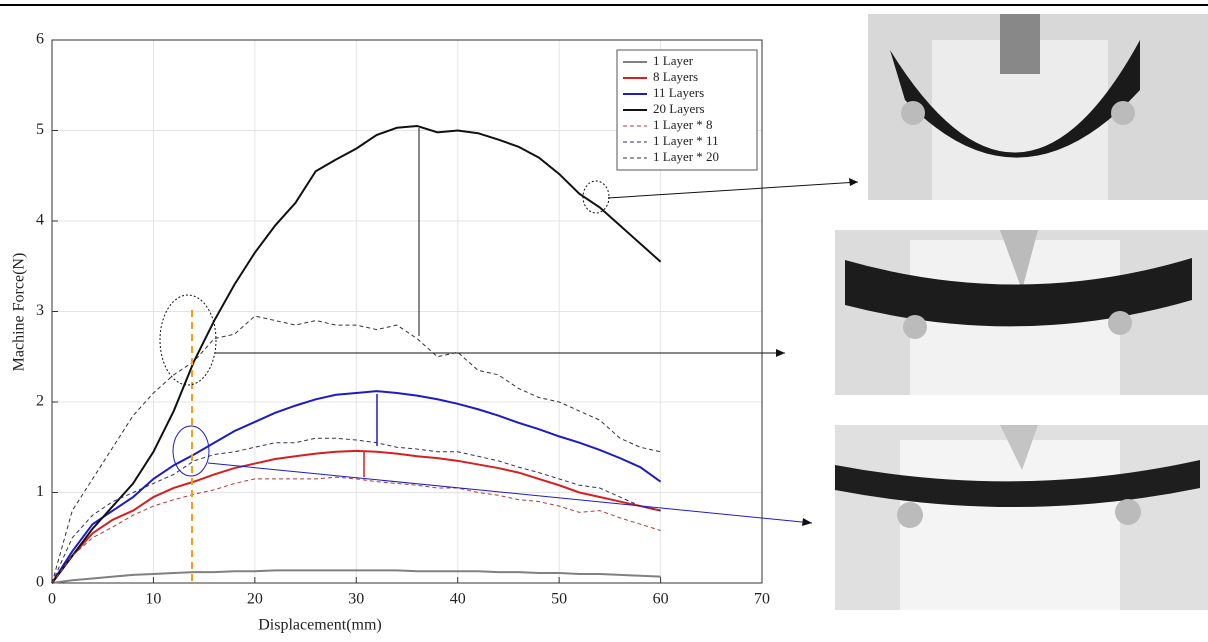  What do you see at coordinates (19, 312) in the screenshot?
I see `y-axis-label: Machine Force(N)` at bounding box center [19, 312].